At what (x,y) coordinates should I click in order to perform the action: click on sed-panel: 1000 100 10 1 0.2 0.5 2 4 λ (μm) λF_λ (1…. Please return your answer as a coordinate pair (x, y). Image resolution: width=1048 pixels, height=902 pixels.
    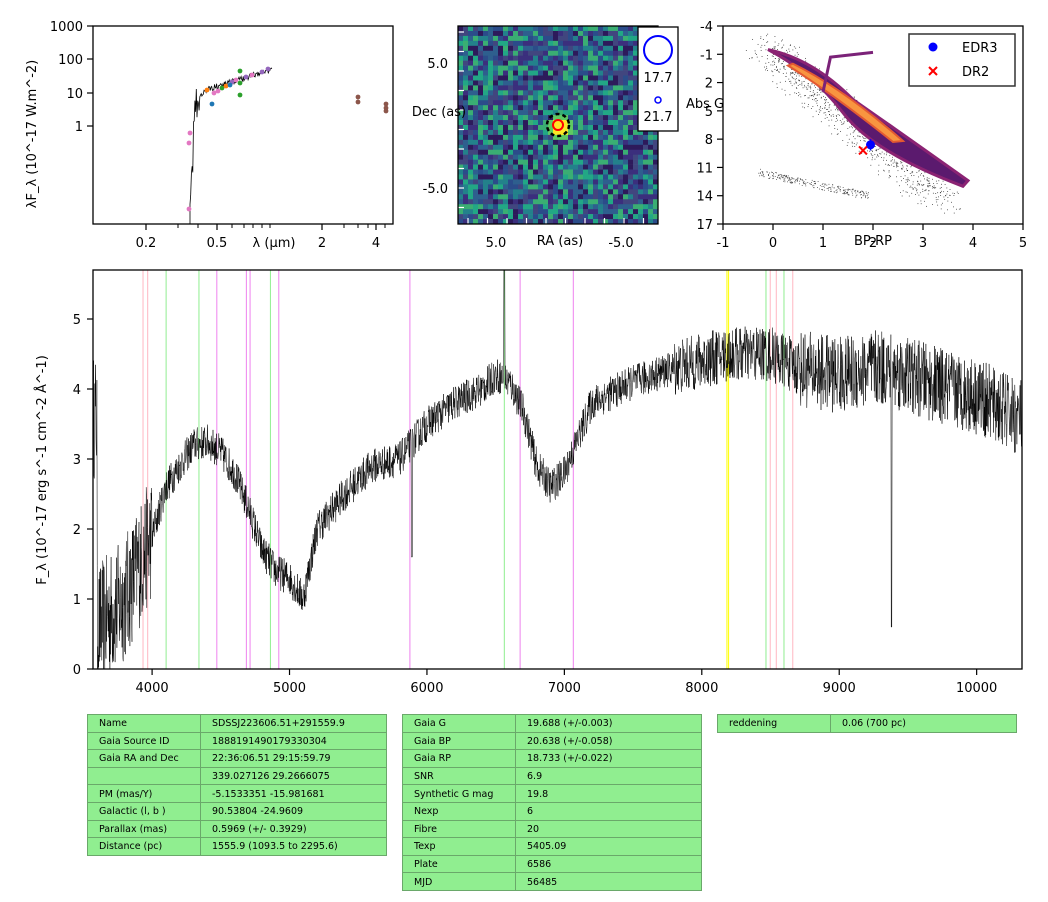
    Looking at the image, I should click on (209, 135).